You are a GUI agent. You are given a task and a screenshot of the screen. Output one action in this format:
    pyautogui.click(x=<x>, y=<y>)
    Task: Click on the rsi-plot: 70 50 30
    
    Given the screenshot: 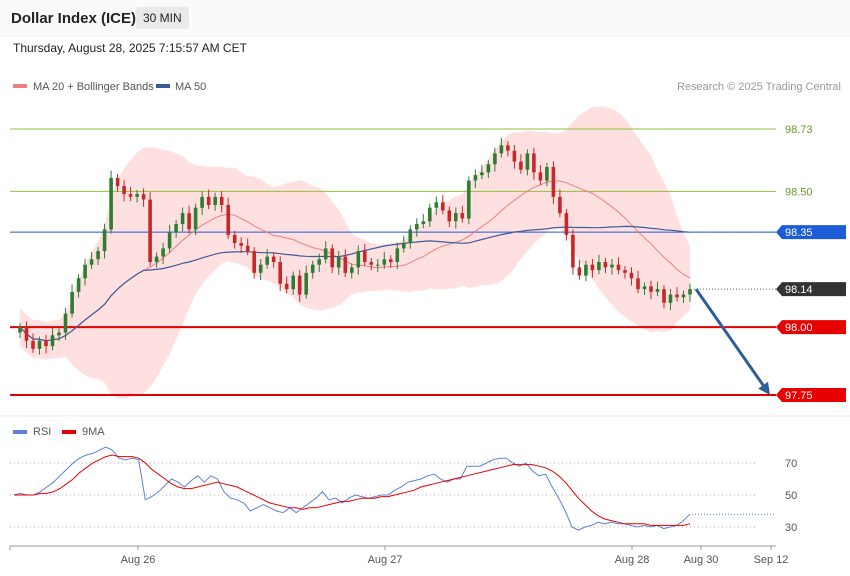 What is the action you would take?
    pyautogui.click(x=403, y=490)
    